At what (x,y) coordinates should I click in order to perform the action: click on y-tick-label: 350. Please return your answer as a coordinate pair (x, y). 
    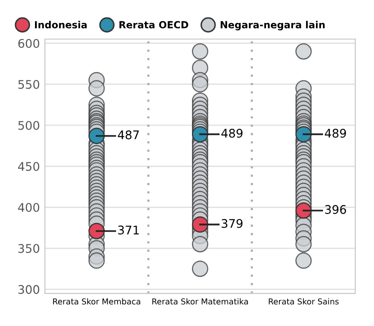
    Looking at the image, I should click on (29, 248).